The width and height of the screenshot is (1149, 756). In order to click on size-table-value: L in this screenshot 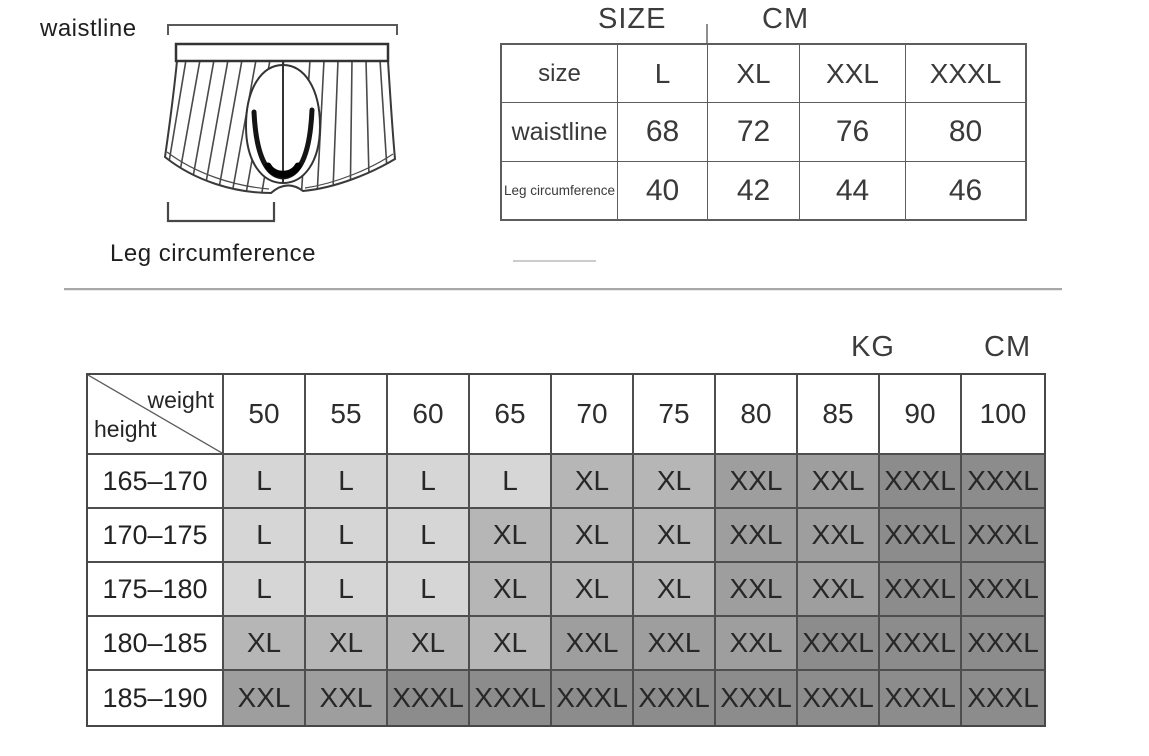, I will do `click(663, 74)`.